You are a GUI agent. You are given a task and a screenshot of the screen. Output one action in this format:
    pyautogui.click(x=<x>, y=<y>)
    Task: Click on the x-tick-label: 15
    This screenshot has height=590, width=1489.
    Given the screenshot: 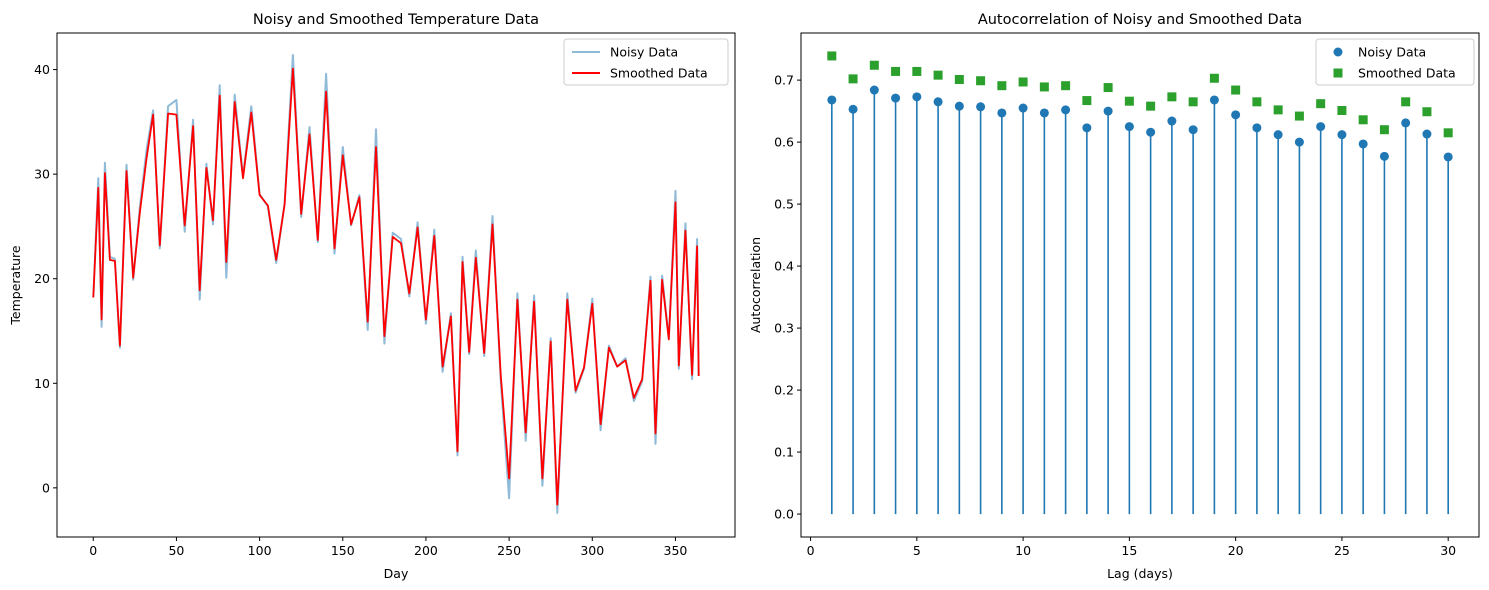 What is the action you would take?
    pyautogui.click(x=1129, y=550)
    